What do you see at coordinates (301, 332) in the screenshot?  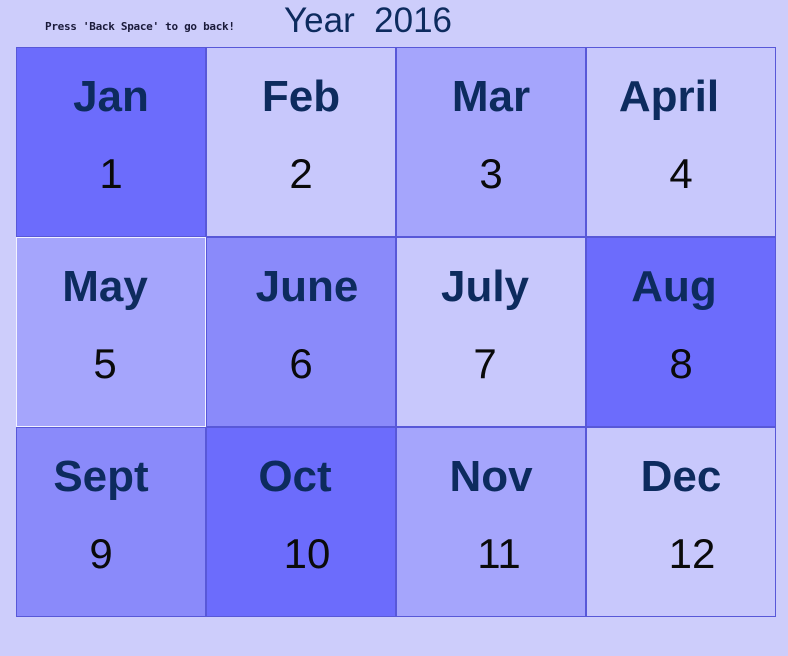 I see `month-cell-june: June 6` at bounding box center [301, 332].